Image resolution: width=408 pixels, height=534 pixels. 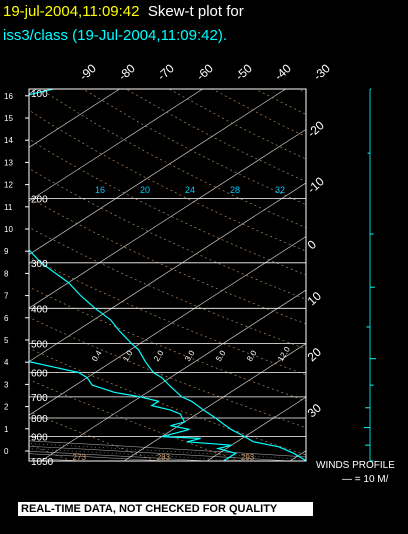 I want to click on title-datetime: 19-jul-2004,11:09:42, so click(x=71, y=11).